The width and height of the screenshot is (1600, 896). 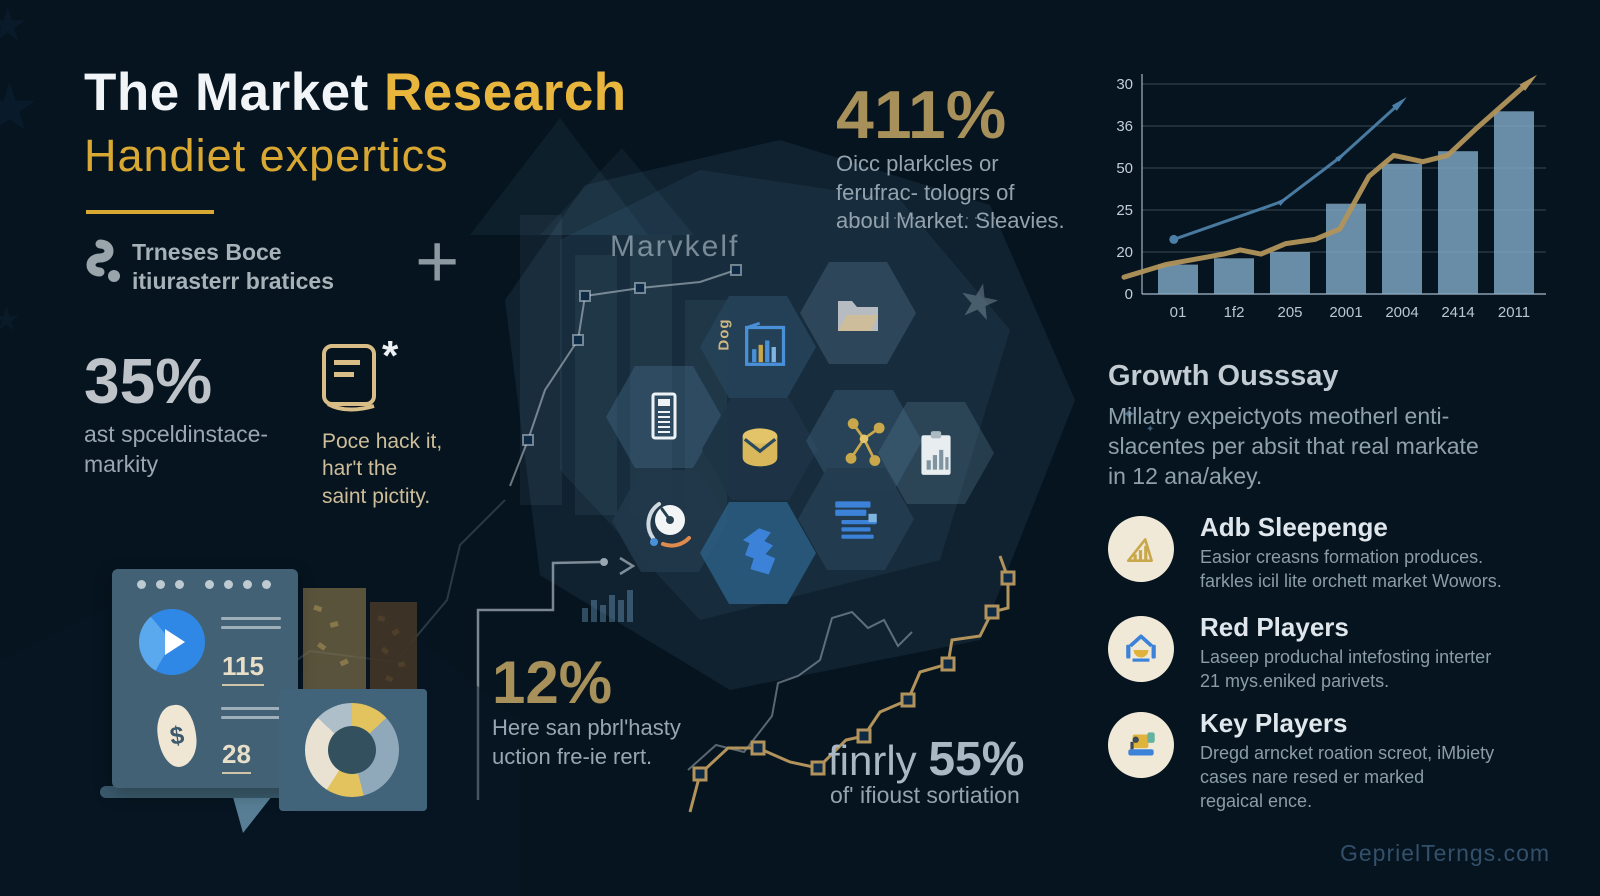 What do you see at coordinates (233, 280) in the screenshot?
I see `intro-line2: itiurasterr bratices` at bounding box center [233, 280].